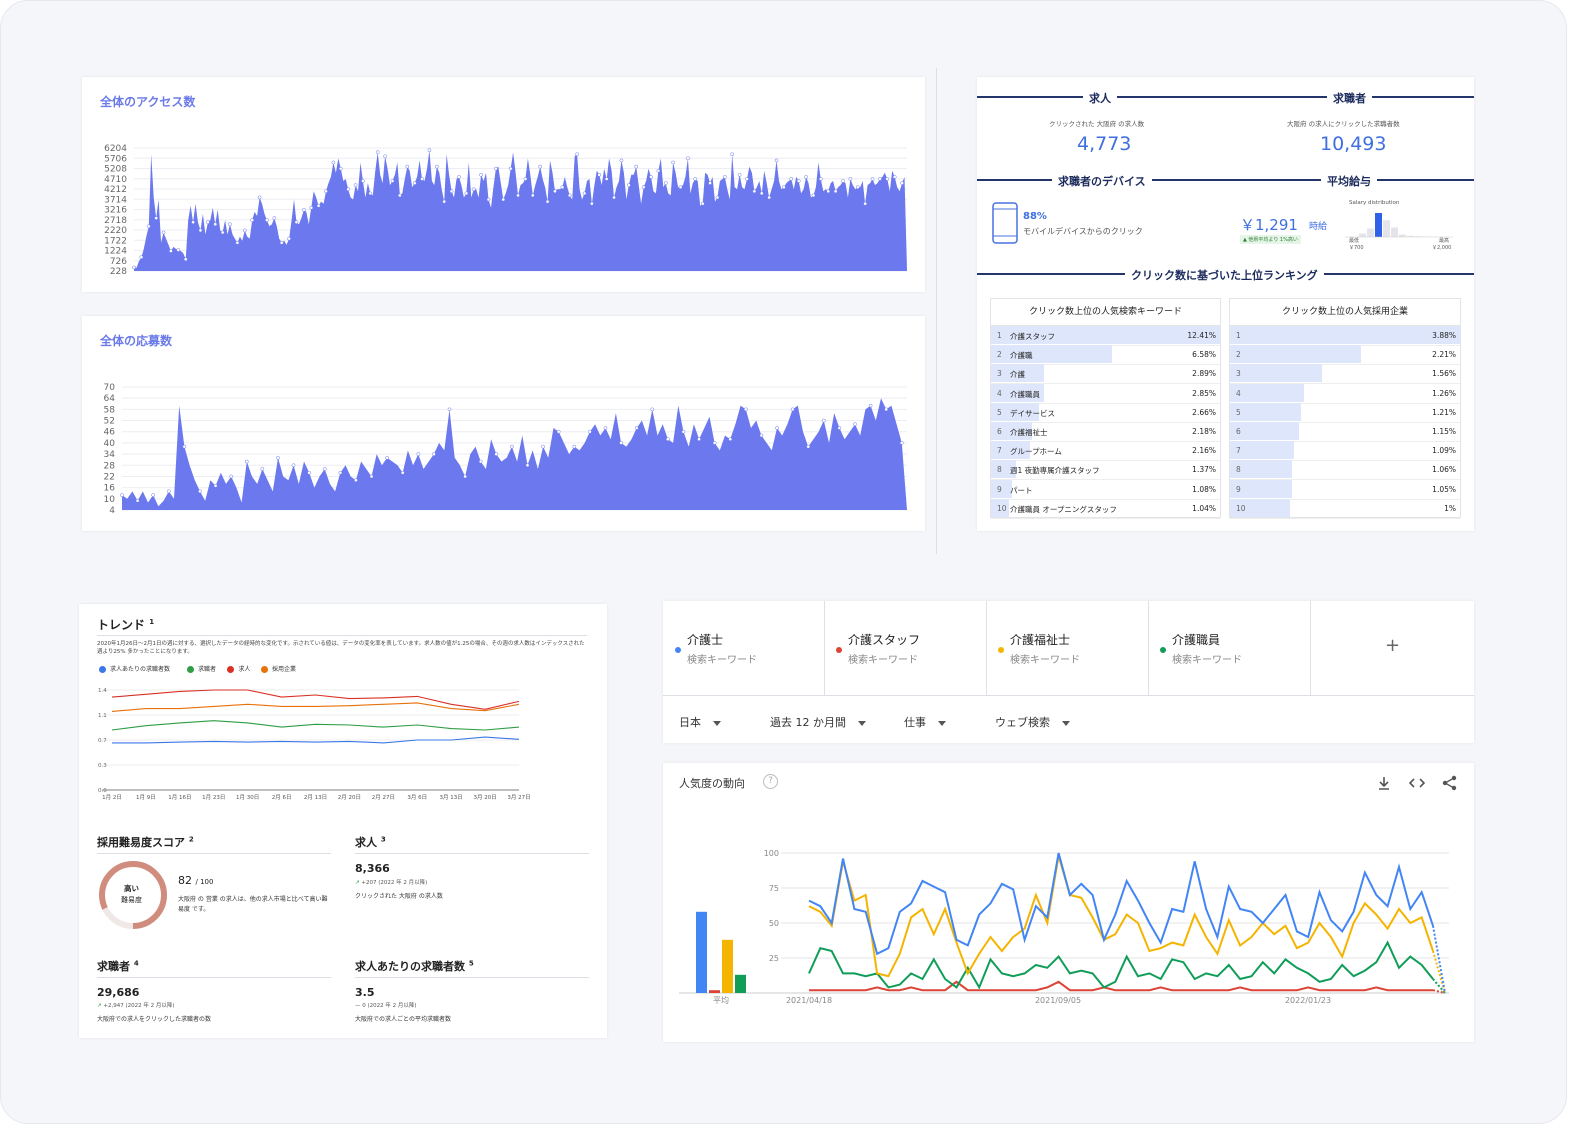  I want to click on legend-label: 求職者, so click(207, 669).